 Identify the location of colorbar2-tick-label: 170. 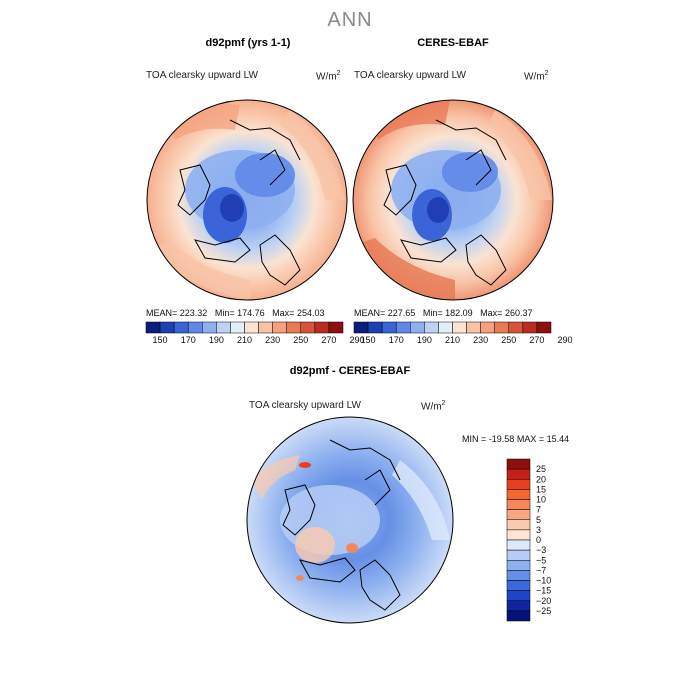
(396, 340).